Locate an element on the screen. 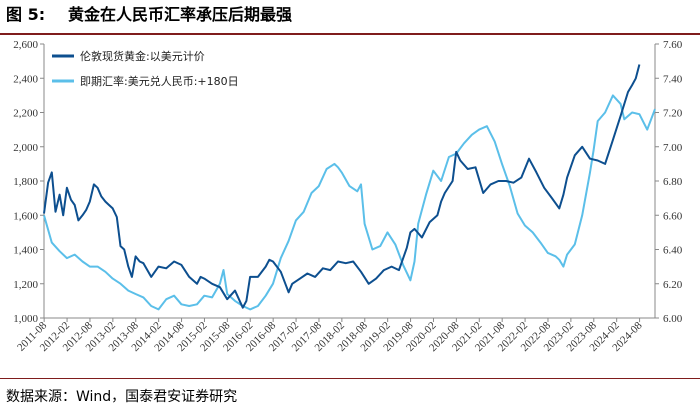 This screenshot has width=700, height=413. right-tick-label: 7.60 is located at coordinates (673, 45).